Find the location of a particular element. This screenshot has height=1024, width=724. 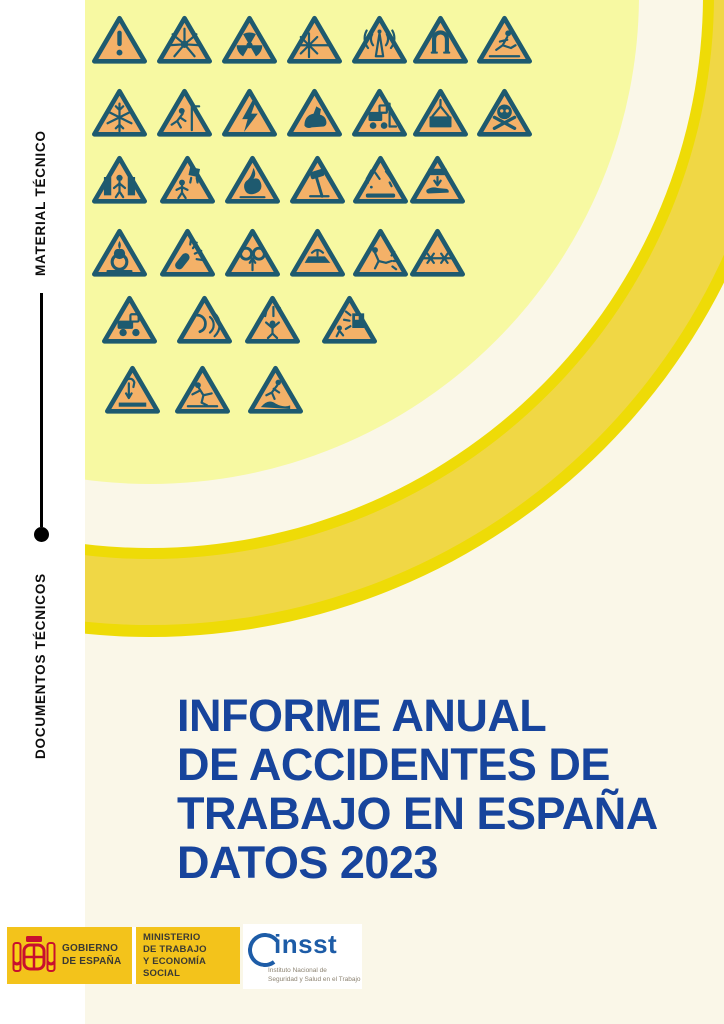

hazard-falling-object-icon is located at coordinates (187, 180).